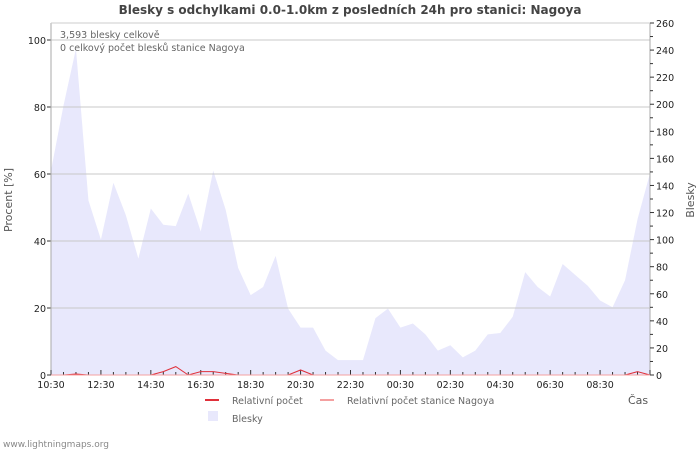 The width and height of the screenshot is (700, 450). Describe the element at coordinates (56, 445) in the screenshot. I see `watermark: www.lightningmaps.org` at that location.